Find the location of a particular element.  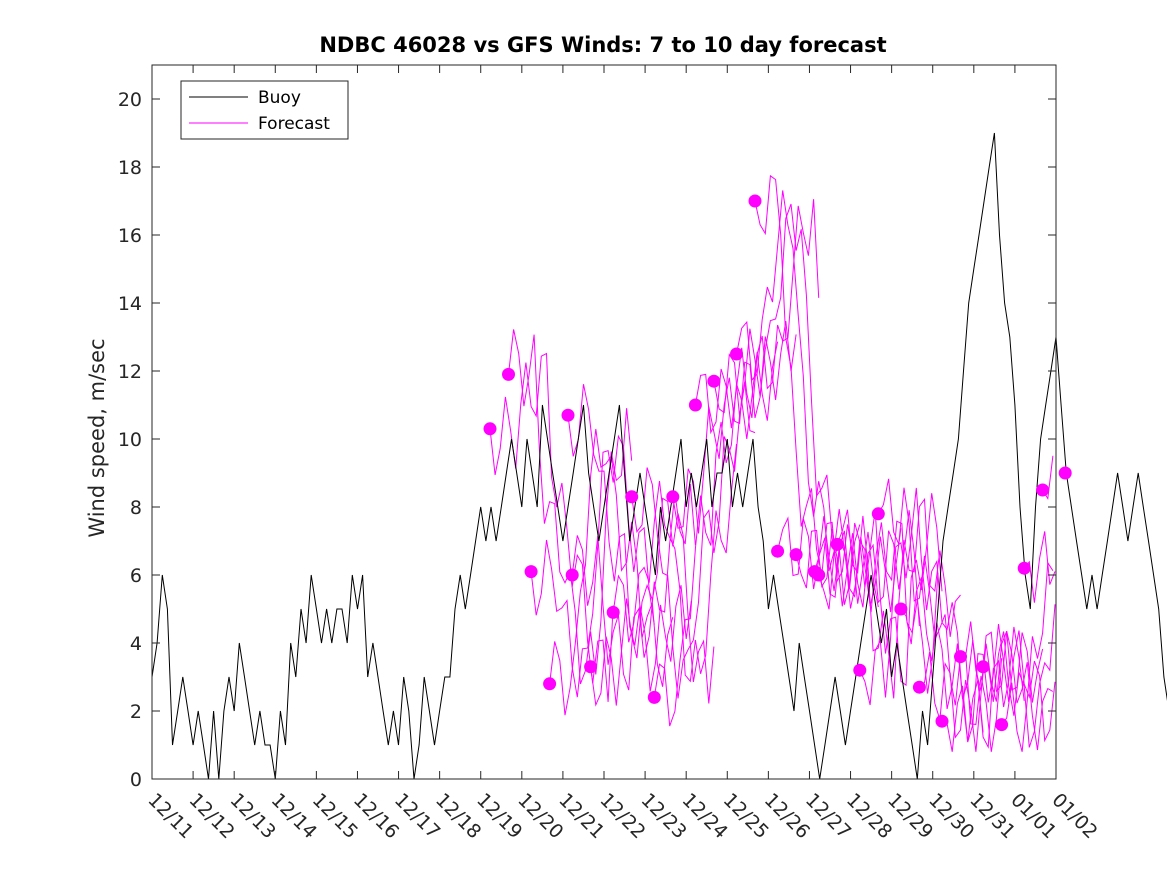

y-tick-label: 10 is located at coordinates (130, 440).